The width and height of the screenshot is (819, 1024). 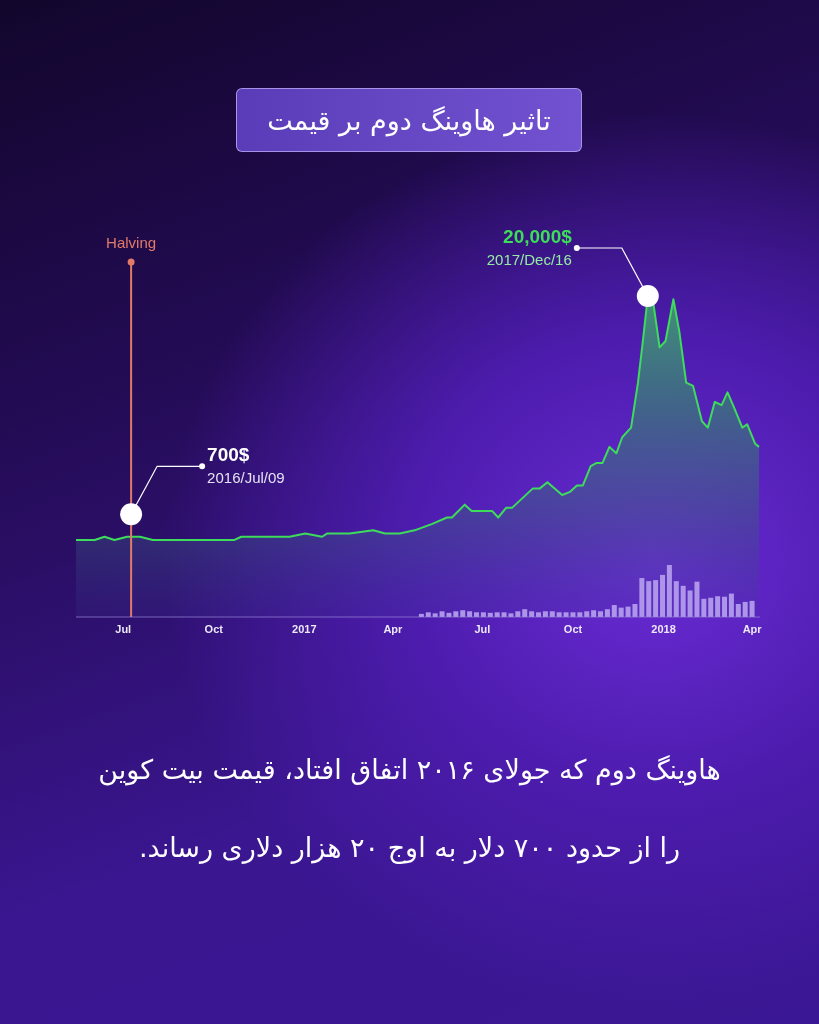 I want to click on annotation: 700$, so click(x=228, y=455).